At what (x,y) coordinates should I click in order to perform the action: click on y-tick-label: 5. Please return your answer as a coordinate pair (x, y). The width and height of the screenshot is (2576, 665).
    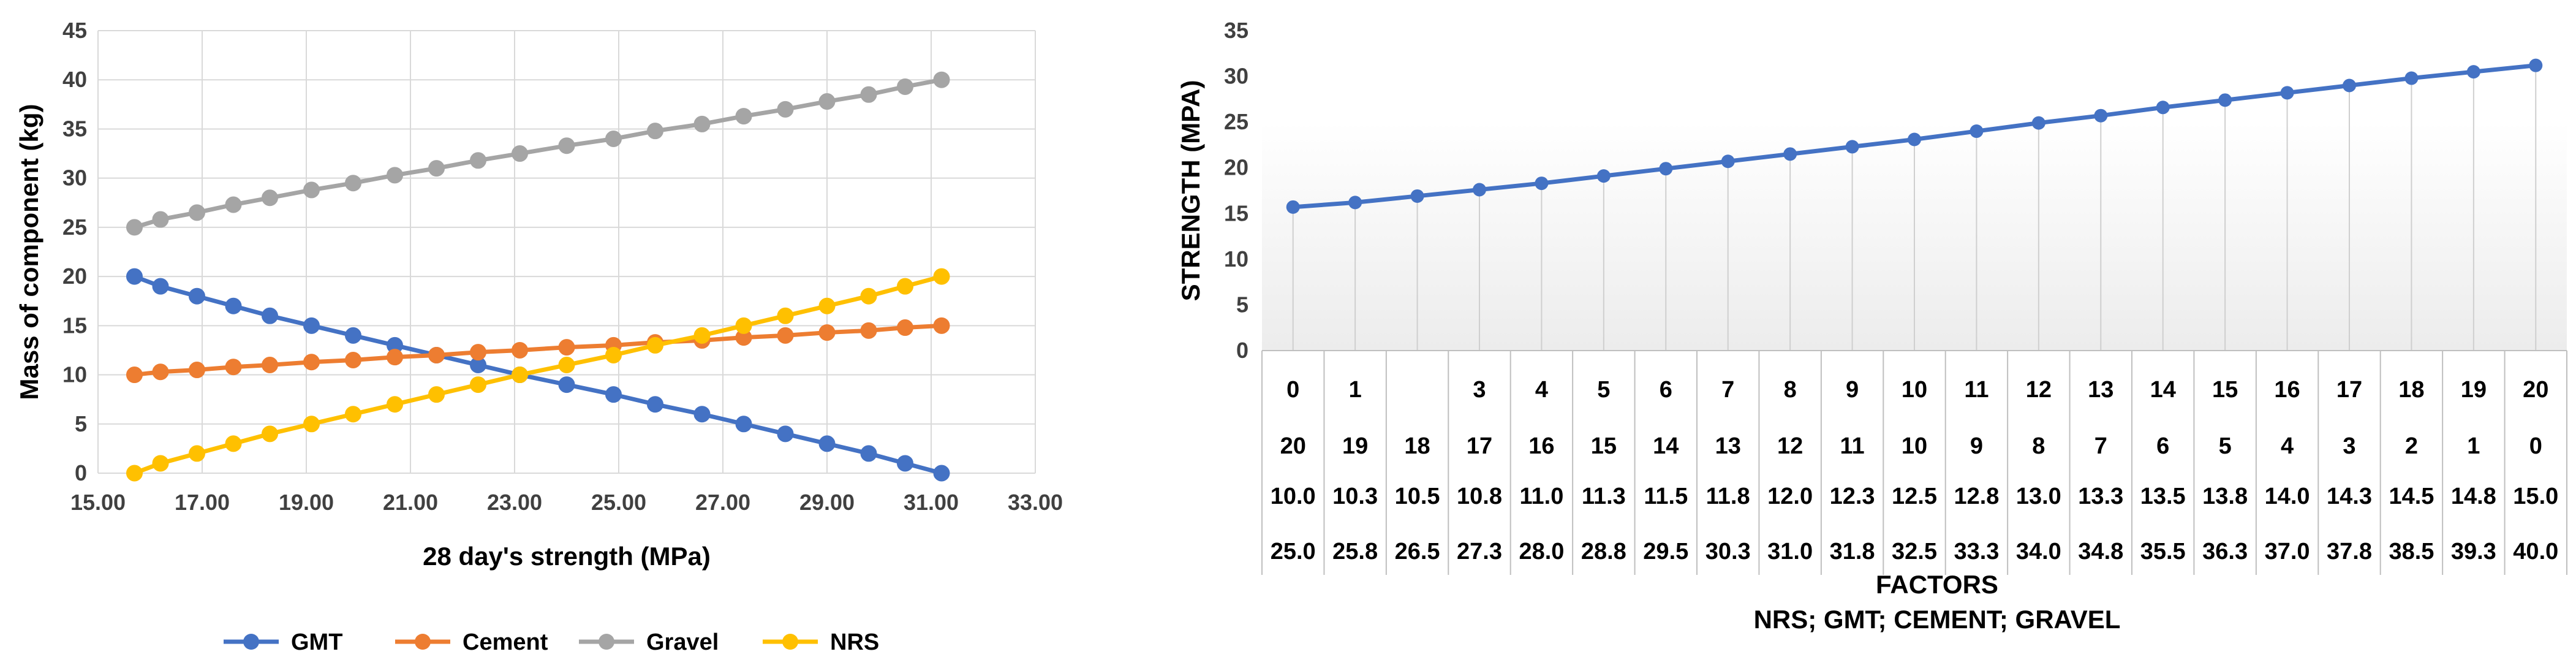
    Looking at the image, I should click on (1242, 304).